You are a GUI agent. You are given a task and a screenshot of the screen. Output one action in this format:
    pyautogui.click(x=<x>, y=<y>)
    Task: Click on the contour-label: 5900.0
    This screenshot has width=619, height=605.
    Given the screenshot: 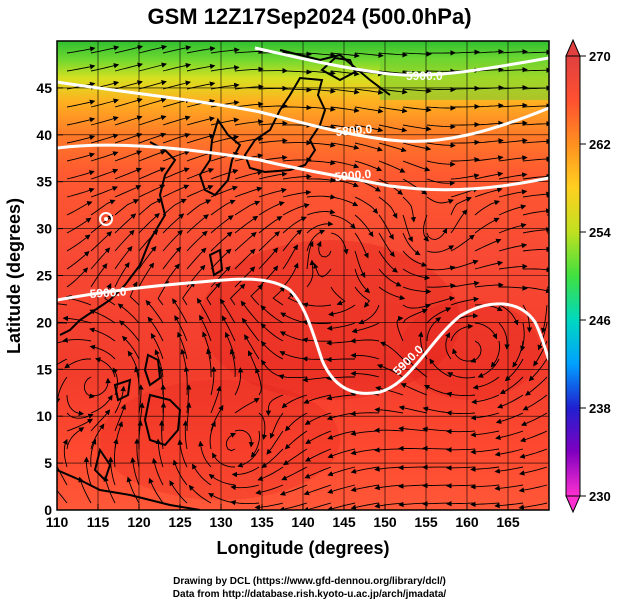 What is the action you would take?
    pyautogui.click(x=353, y=175)
    